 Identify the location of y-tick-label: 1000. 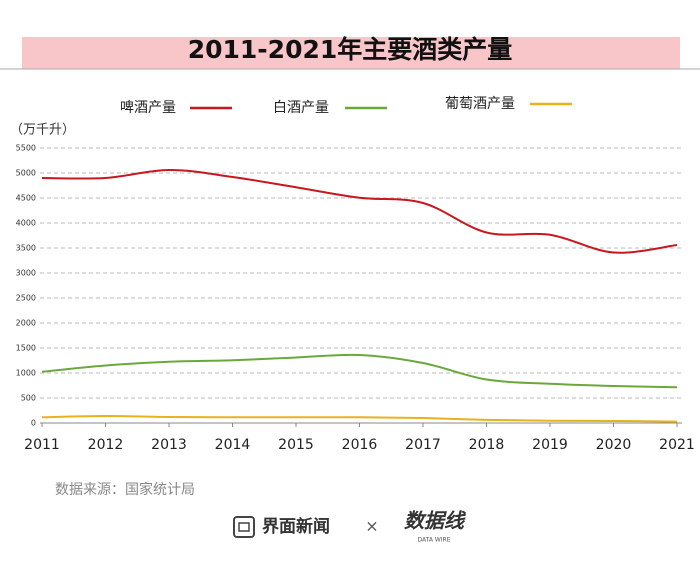
(26, 373).